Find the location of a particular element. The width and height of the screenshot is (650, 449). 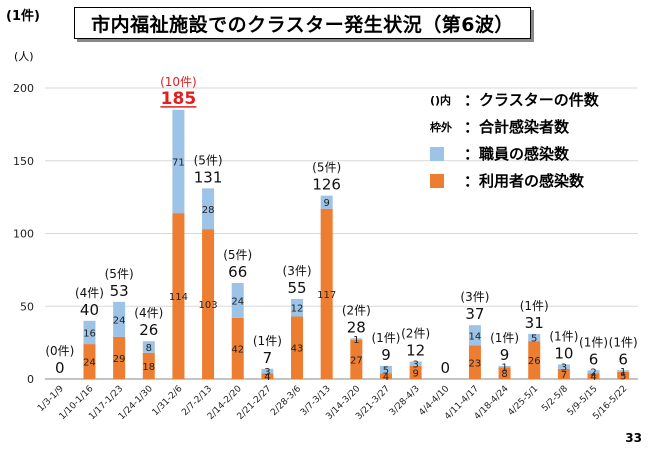

x-tick-label: 3/28-4/3 is located at coordinates (405, 401).